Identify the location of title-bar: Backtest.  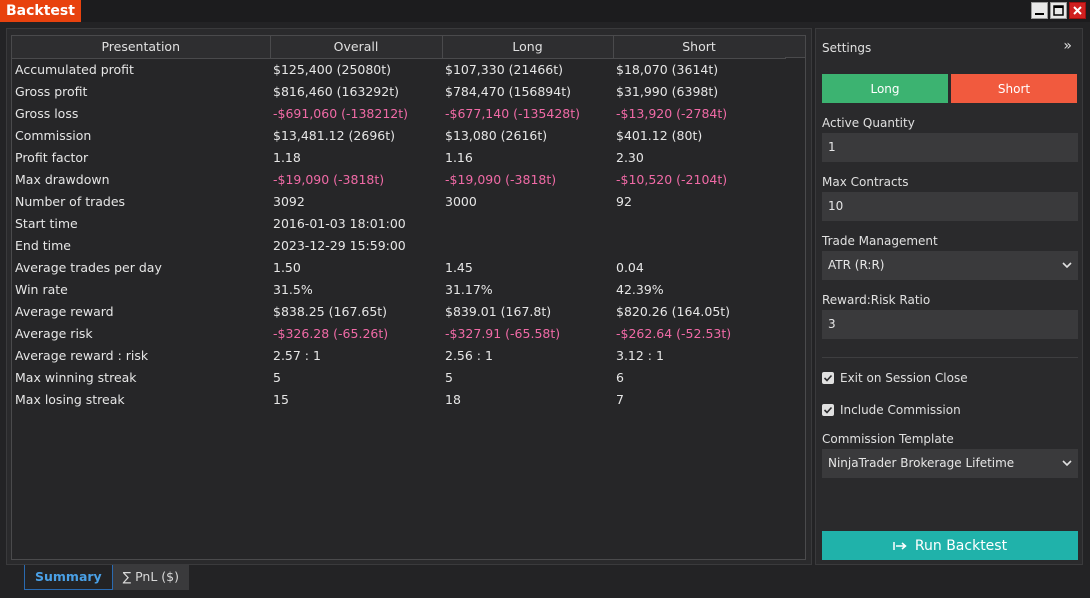
(545, 11).